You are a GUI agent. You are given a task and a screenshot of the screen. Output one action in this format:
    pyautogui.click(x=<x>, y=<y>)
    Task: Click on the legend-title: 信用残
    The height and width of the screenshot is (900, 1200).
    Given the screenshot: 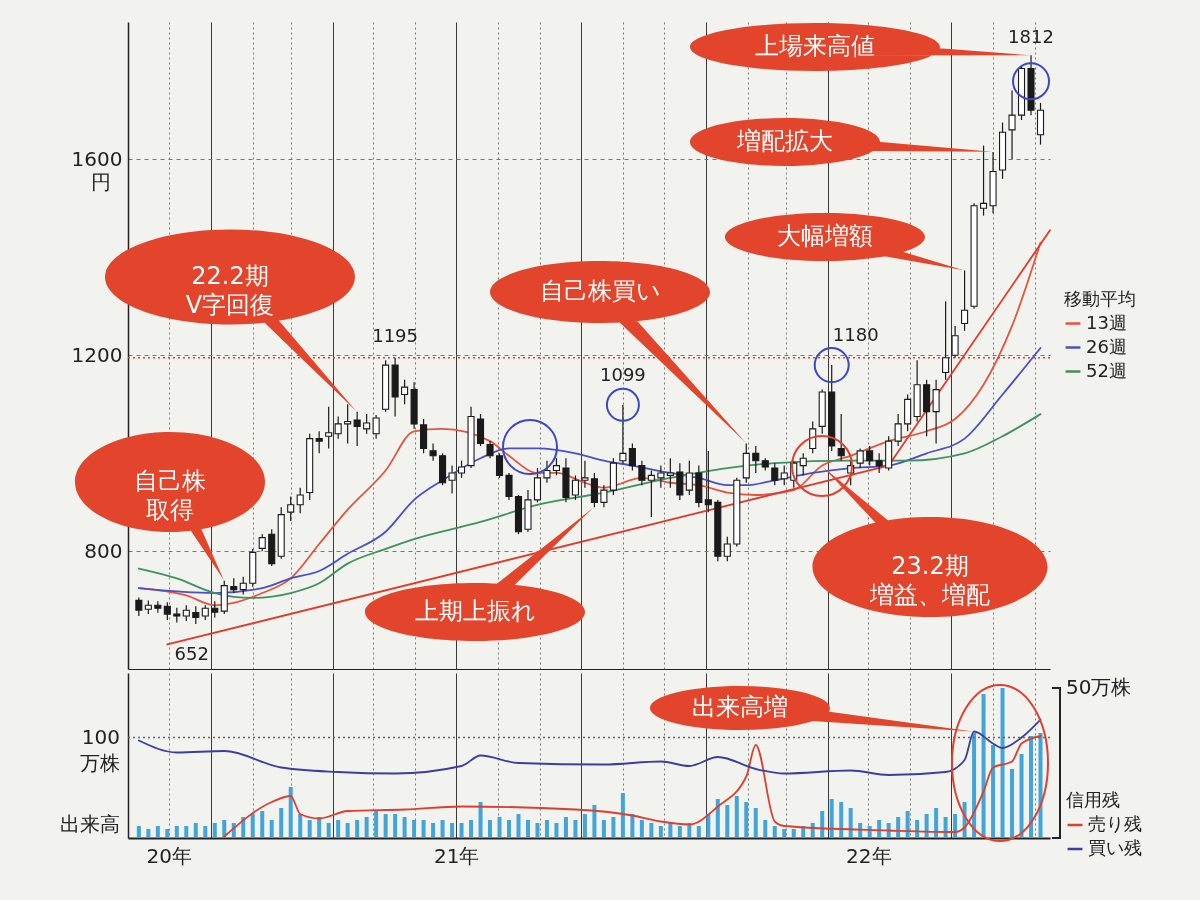 What is the action you would take?
    pyautogui.click(x=1093, y=799)
    